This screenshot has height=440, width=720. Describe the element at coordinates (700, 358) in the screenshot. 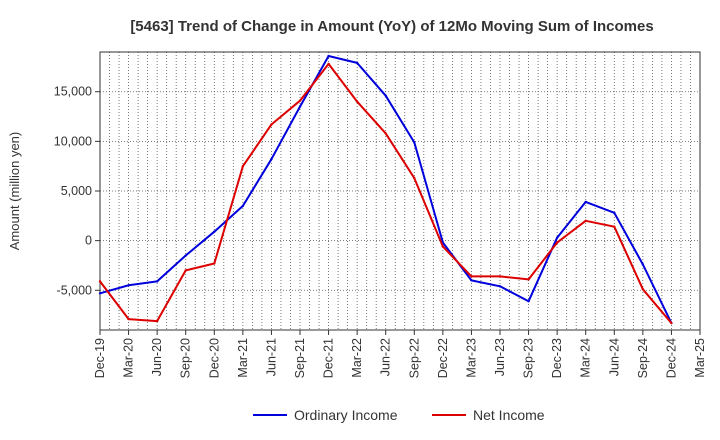

I see `x-tick-label: Mar-25` at that location.